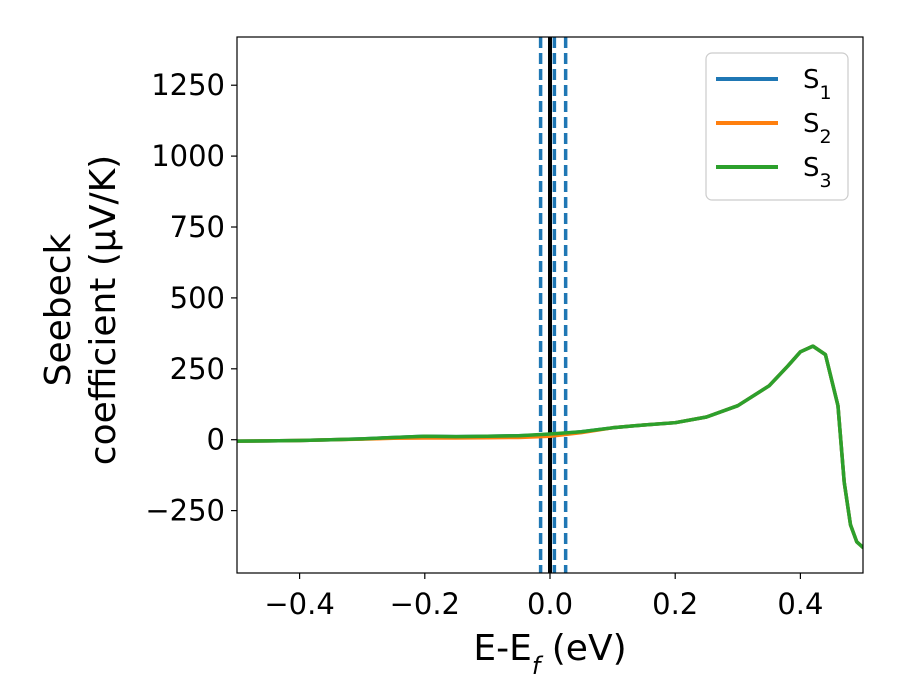  I want to click on y-tick-label: 750, so click(197, 227).